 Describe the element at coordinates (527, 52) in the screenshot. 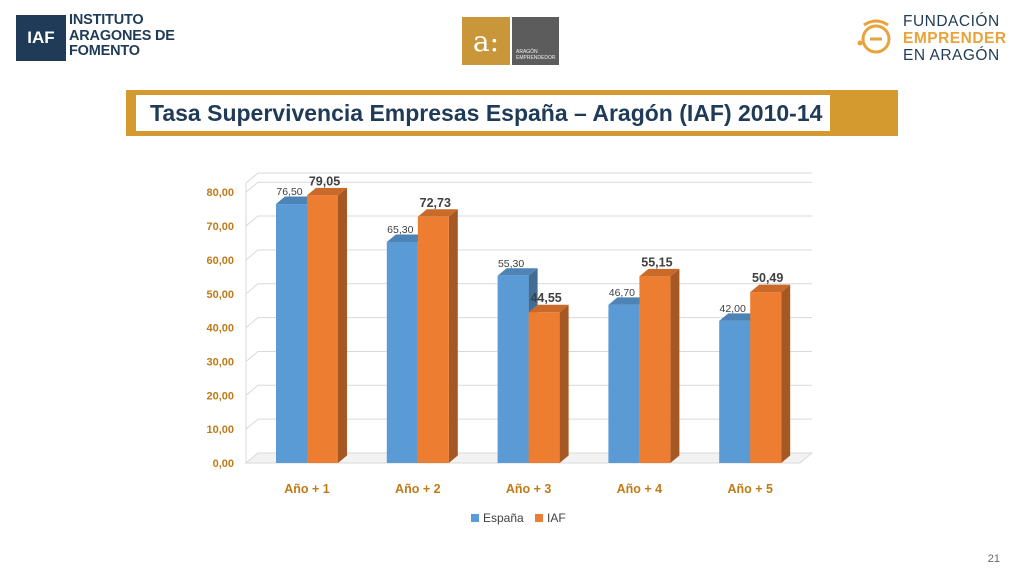

I see `aragon-logo-line: ARAGÓN` at that location.